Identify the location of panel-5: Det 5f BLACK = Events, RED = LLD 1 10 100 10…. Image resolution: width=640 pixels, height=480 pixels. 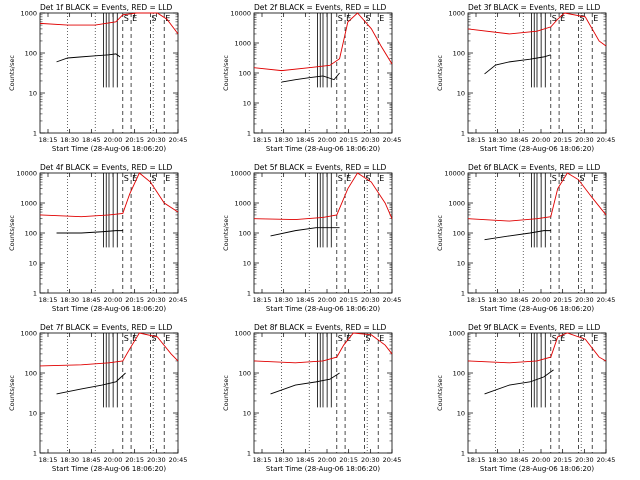
(311, 238).